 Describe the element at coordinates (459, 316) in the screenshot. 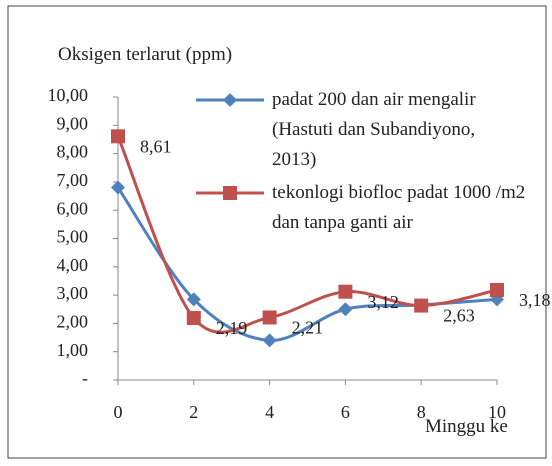

I see `data-label: 2,63` at that location.